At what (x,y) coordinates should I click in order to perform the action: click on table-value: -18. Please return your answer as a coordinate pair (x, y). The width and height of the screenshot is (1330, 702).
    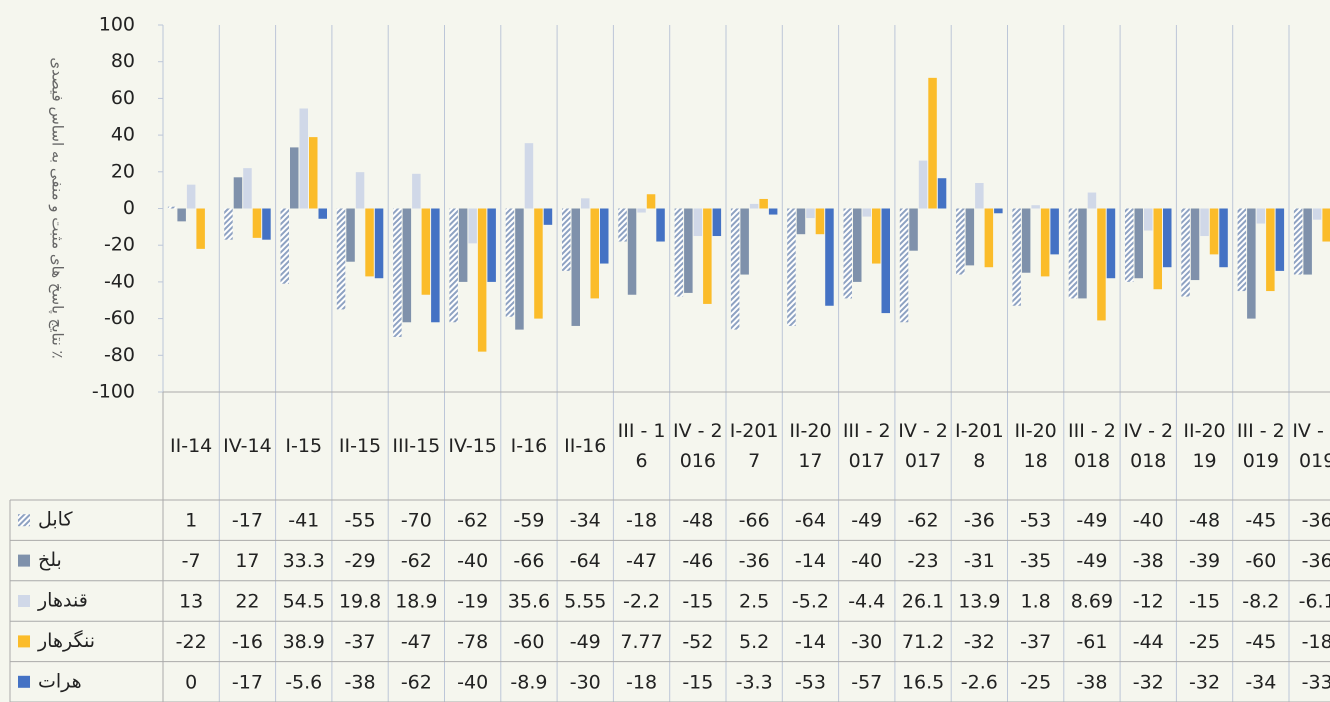
    Looking at the image, I should click on (641, 521).